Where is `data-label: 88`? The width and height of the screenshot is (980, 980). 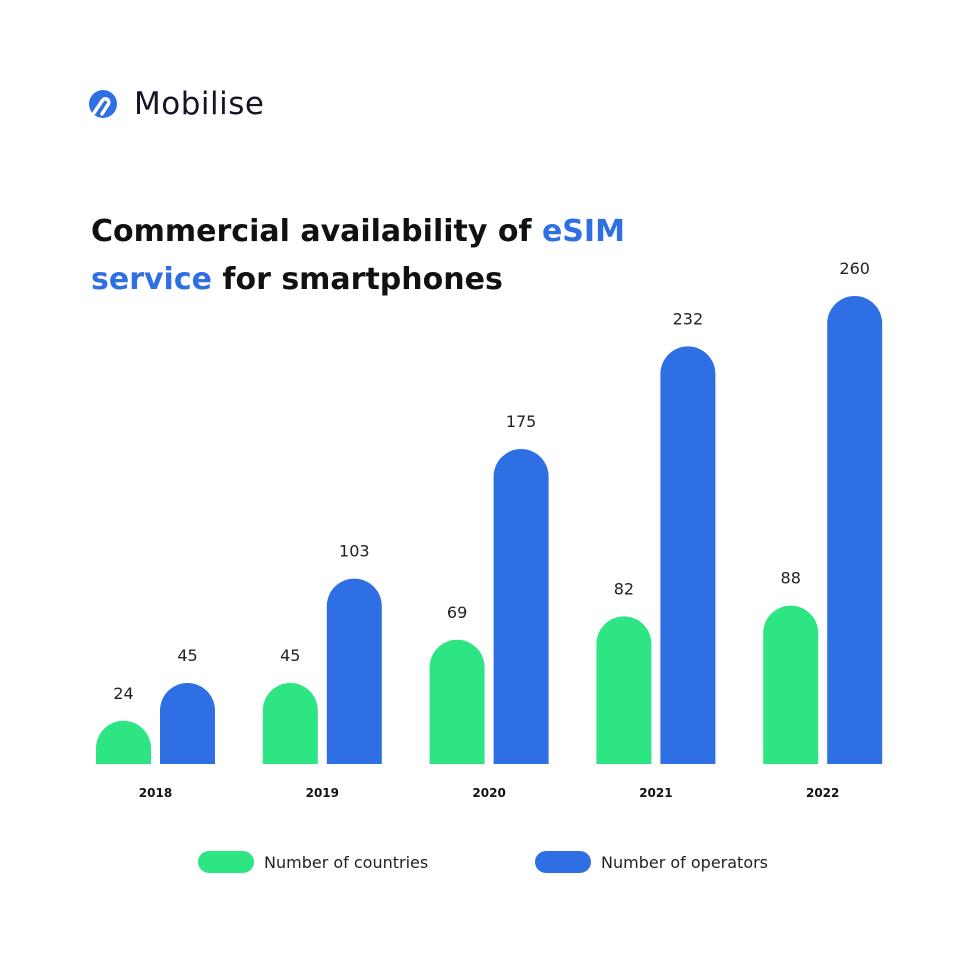 data-label: 88 is located at coordinates (791, 578).